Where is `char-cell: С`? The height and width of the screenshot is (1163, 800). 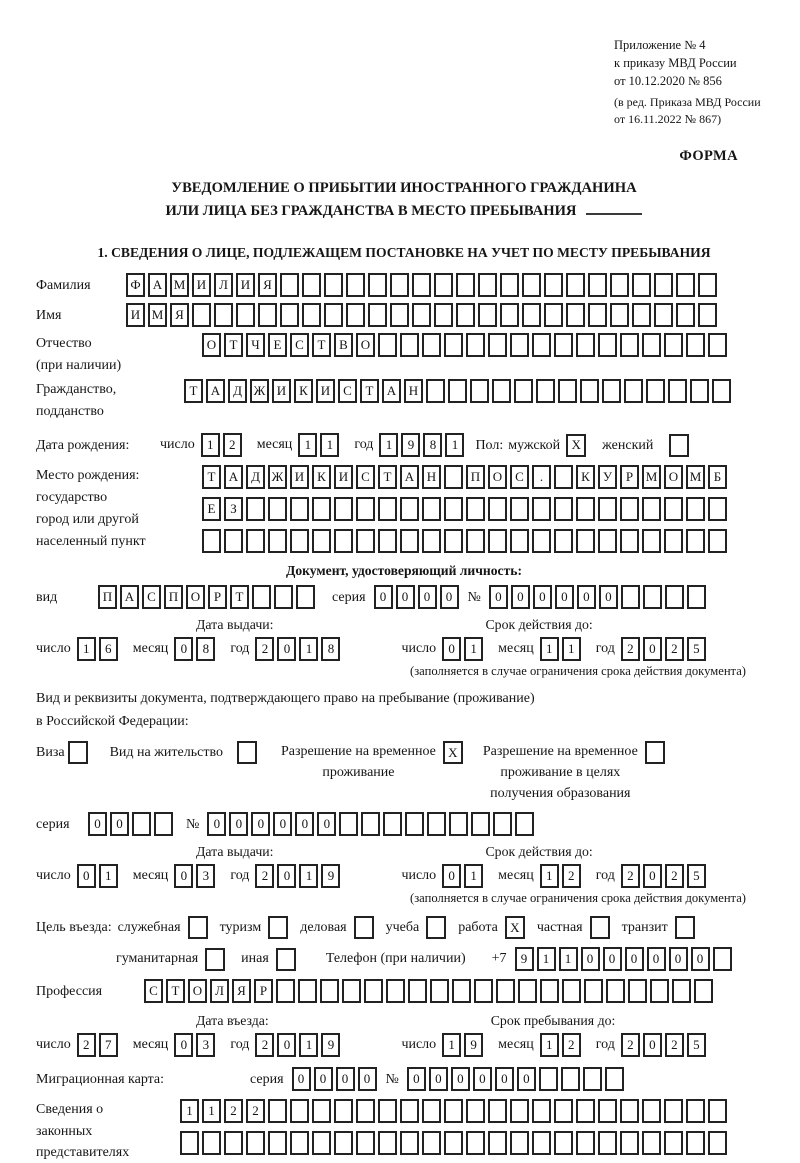
char-cell: С is located at coordinates (347, 391).